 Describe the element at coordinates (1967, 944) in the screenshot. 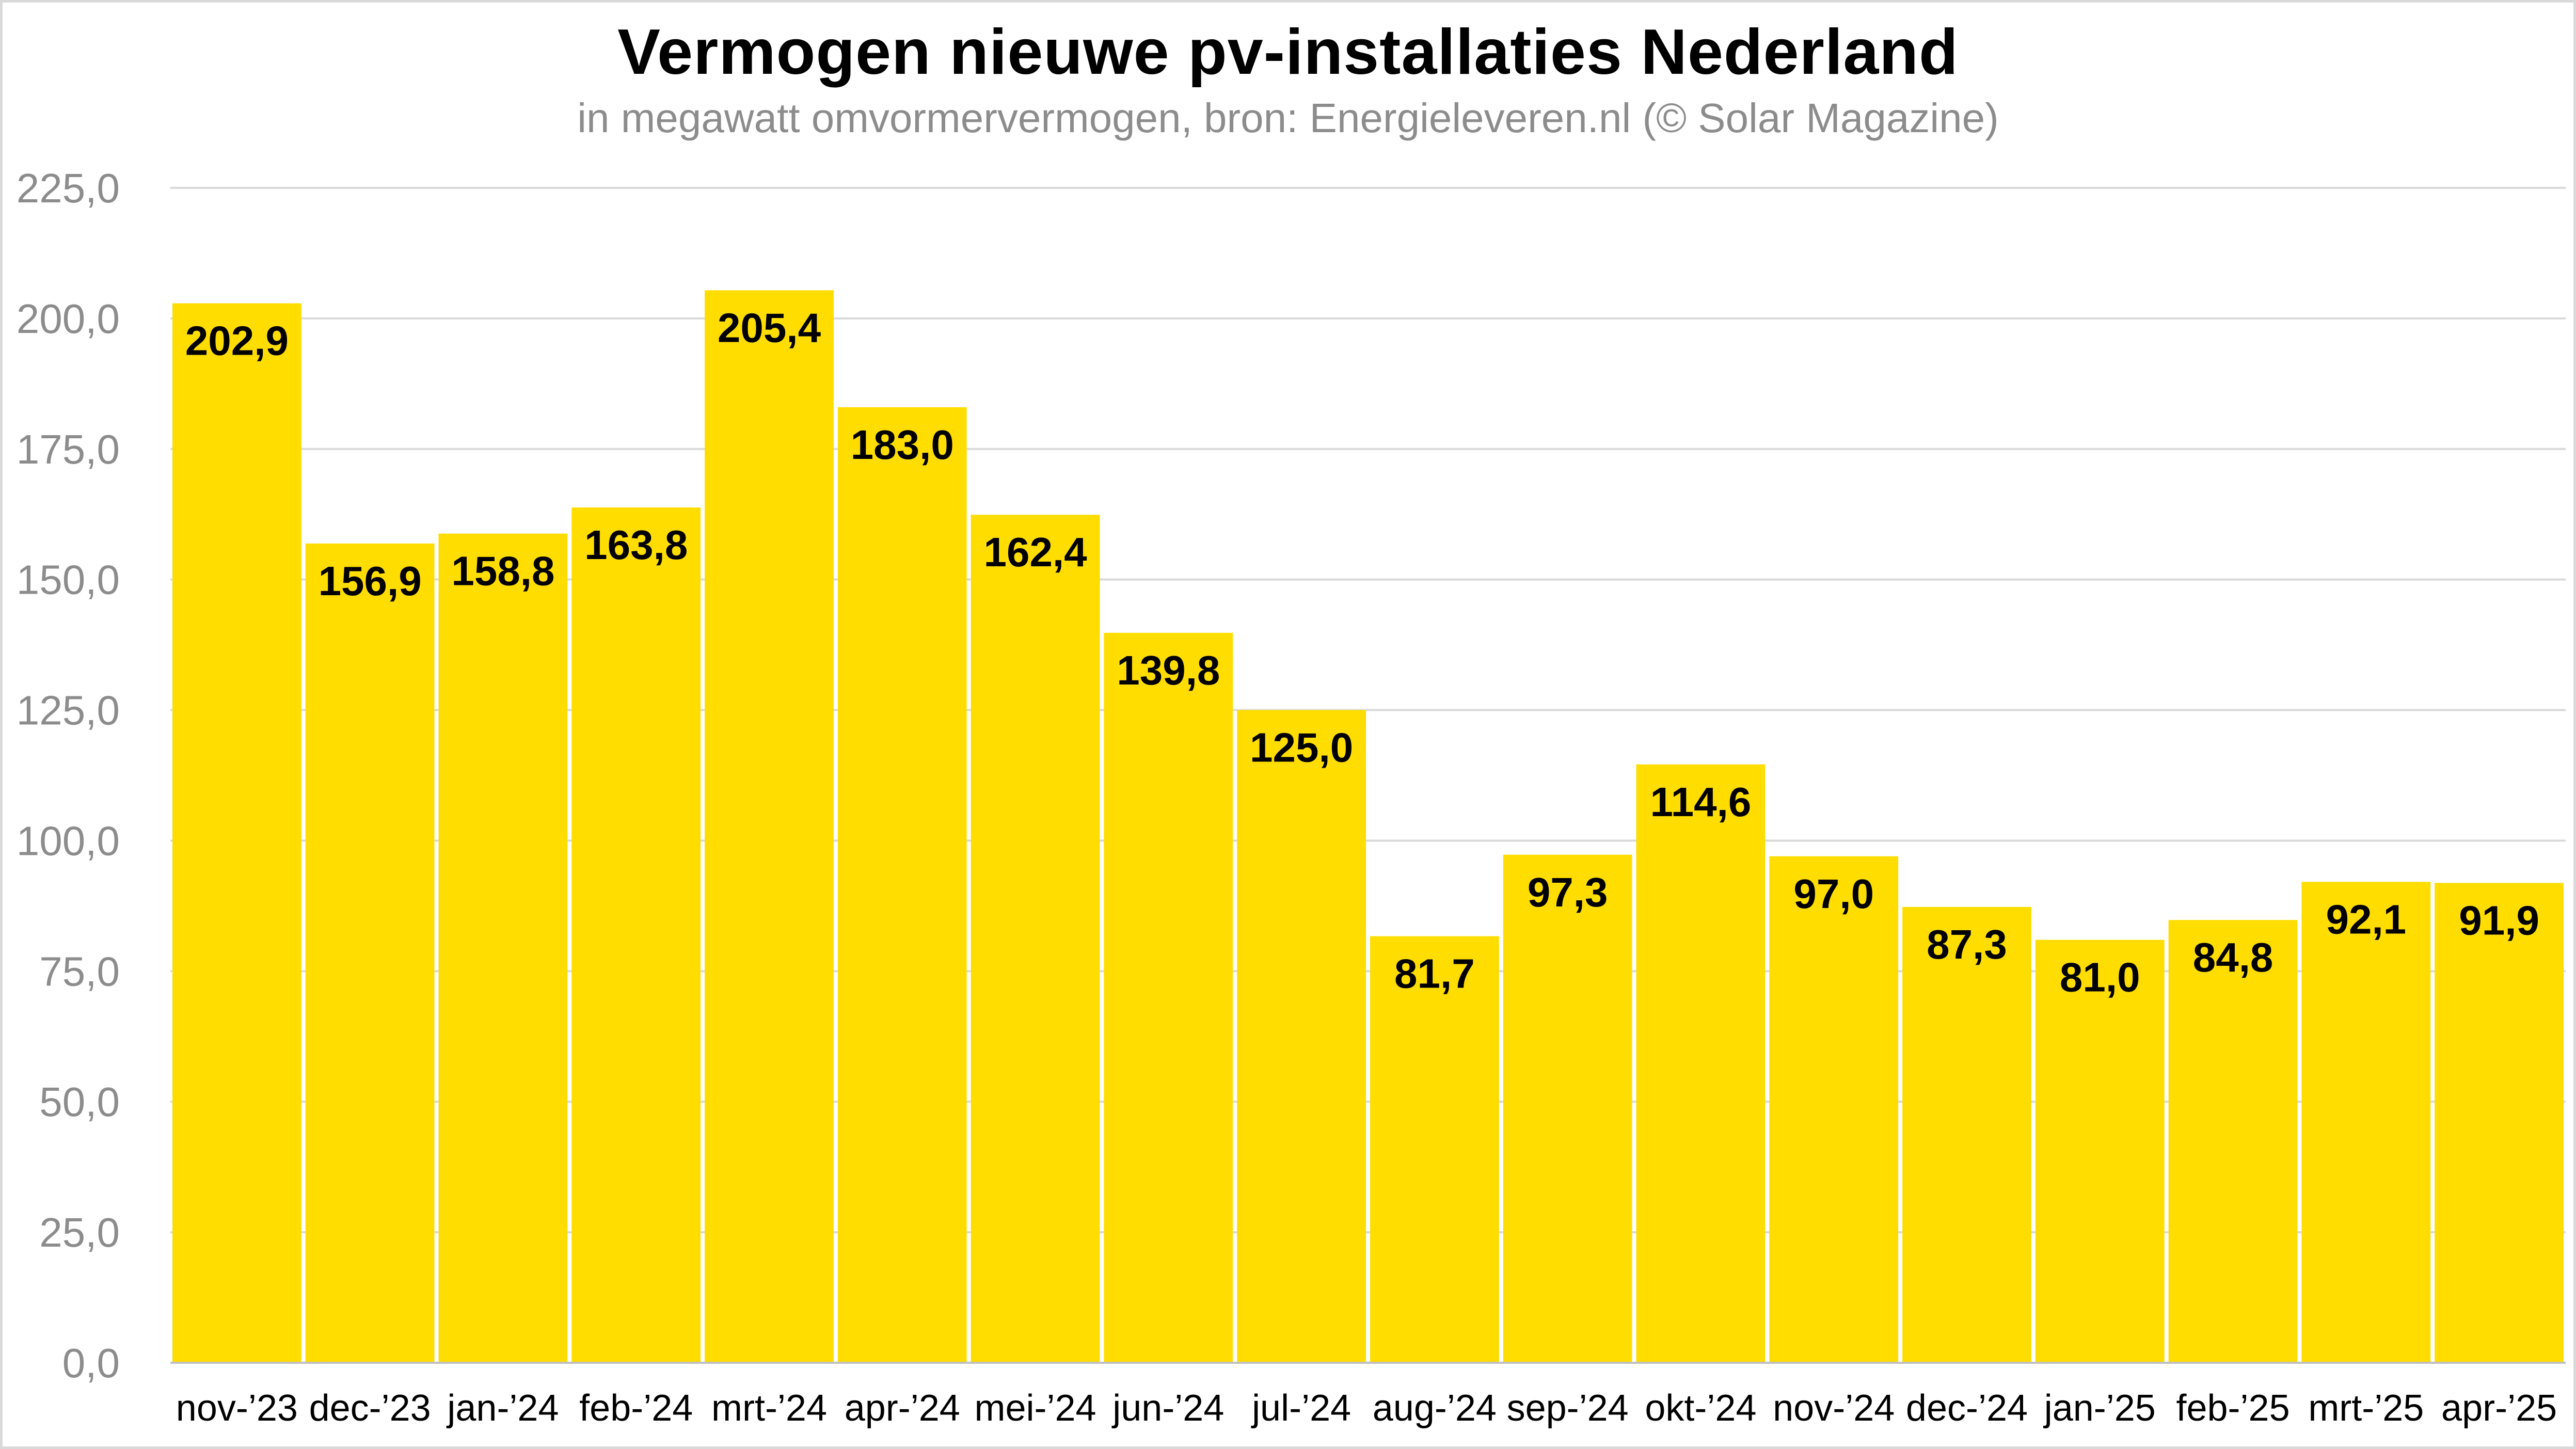

I see `data-label: 87,3` at that location.